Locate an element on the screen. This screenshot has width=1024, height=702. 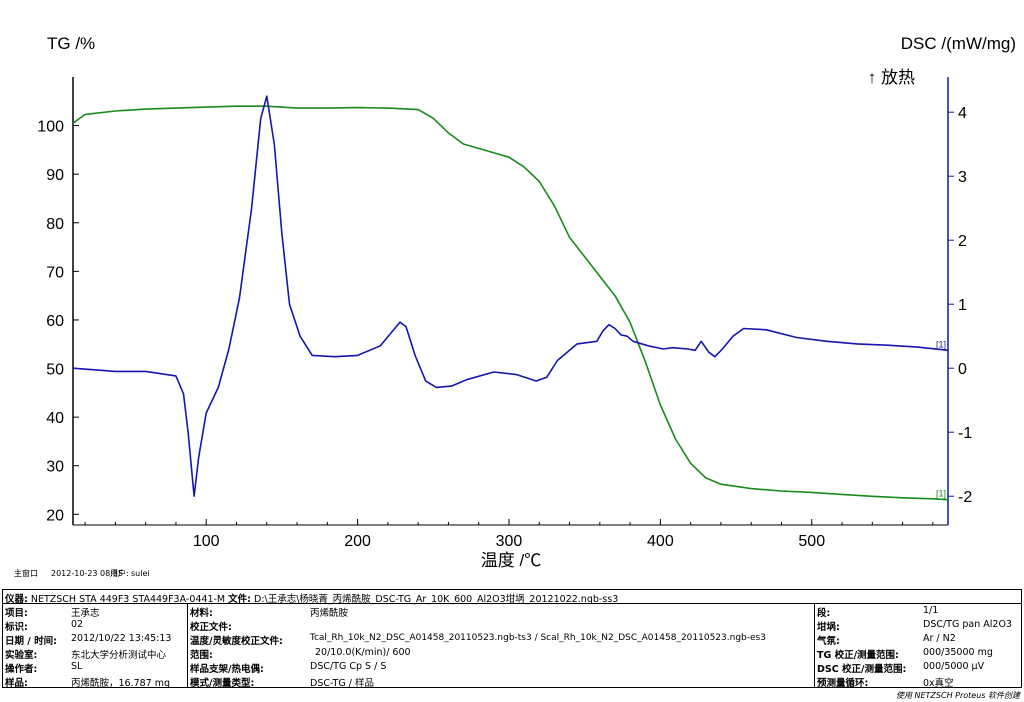
mode-label: 模式/测量类型: is located at coordinates (222, 683).